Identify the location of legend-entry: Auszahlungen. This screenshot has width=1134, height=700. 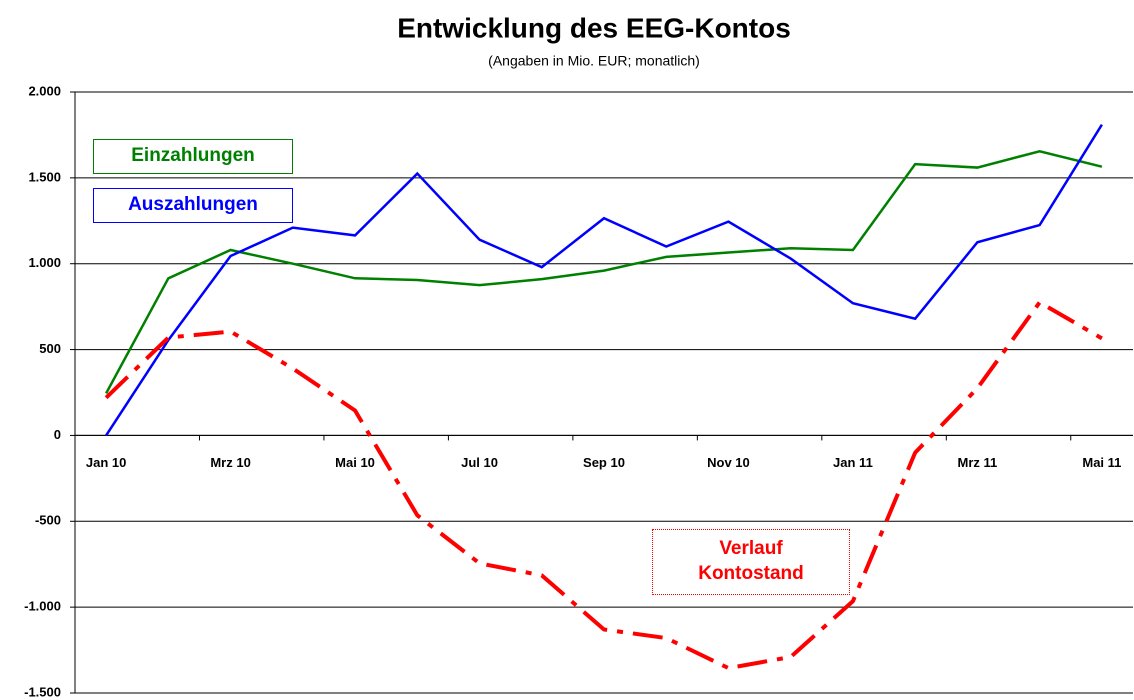
(193, 205).